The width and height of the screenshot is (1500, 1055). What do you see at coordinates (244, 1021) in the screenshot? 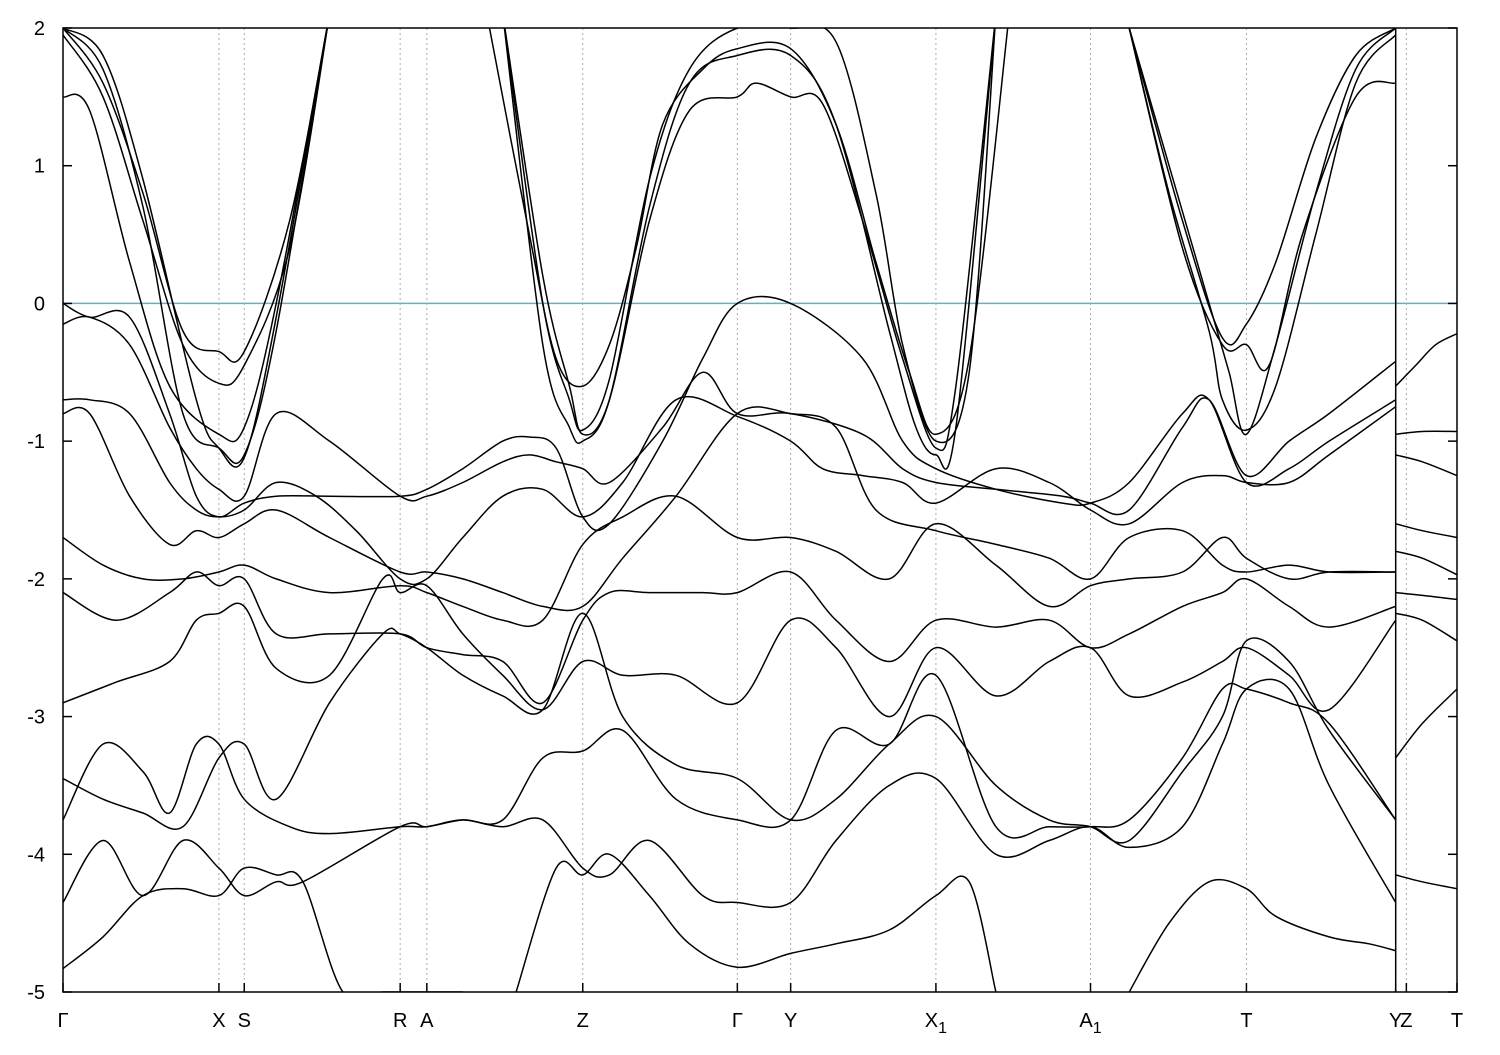
I see `kpoint-label: S` at bounding box center [244, 1021].